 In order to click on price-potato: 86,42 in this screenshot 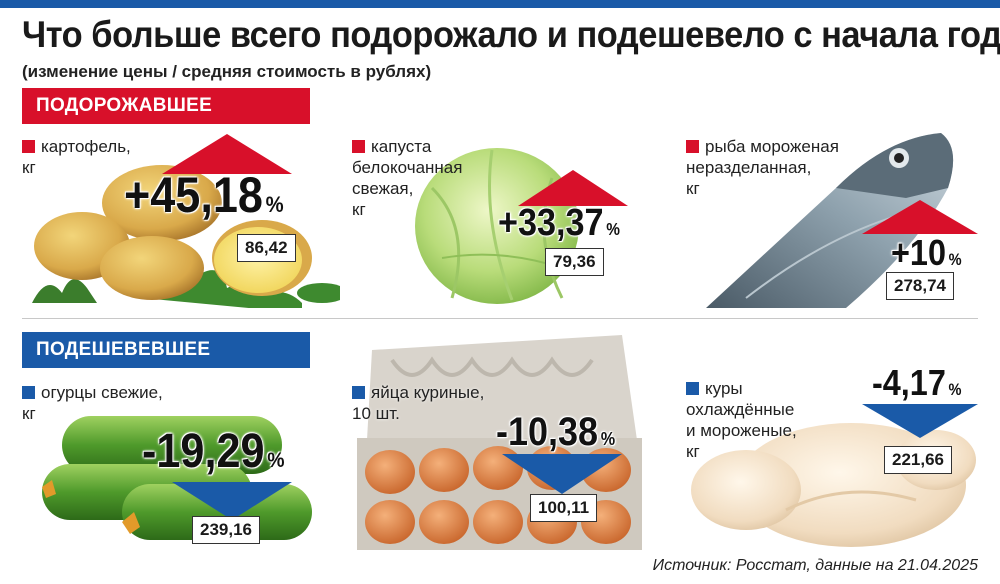, I will do `click(266, 248)`.